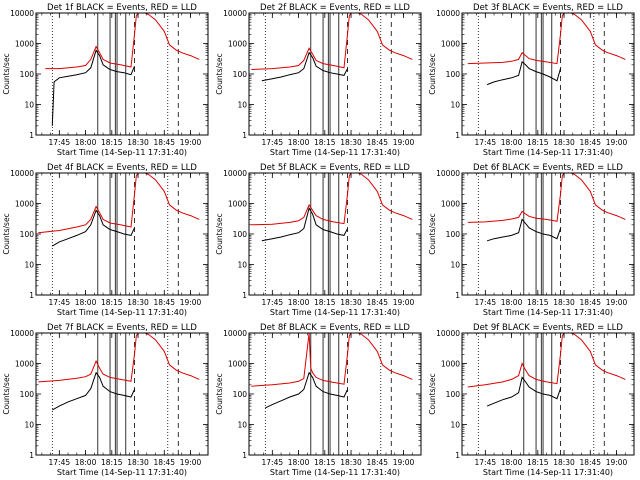 The image size is (640, 480). What do you see at coordinates (122, 328) in the screenshot?
I see `panel-title: Det 7f BLACK = Events, RED = LLD` at bounding box center [122, 328].